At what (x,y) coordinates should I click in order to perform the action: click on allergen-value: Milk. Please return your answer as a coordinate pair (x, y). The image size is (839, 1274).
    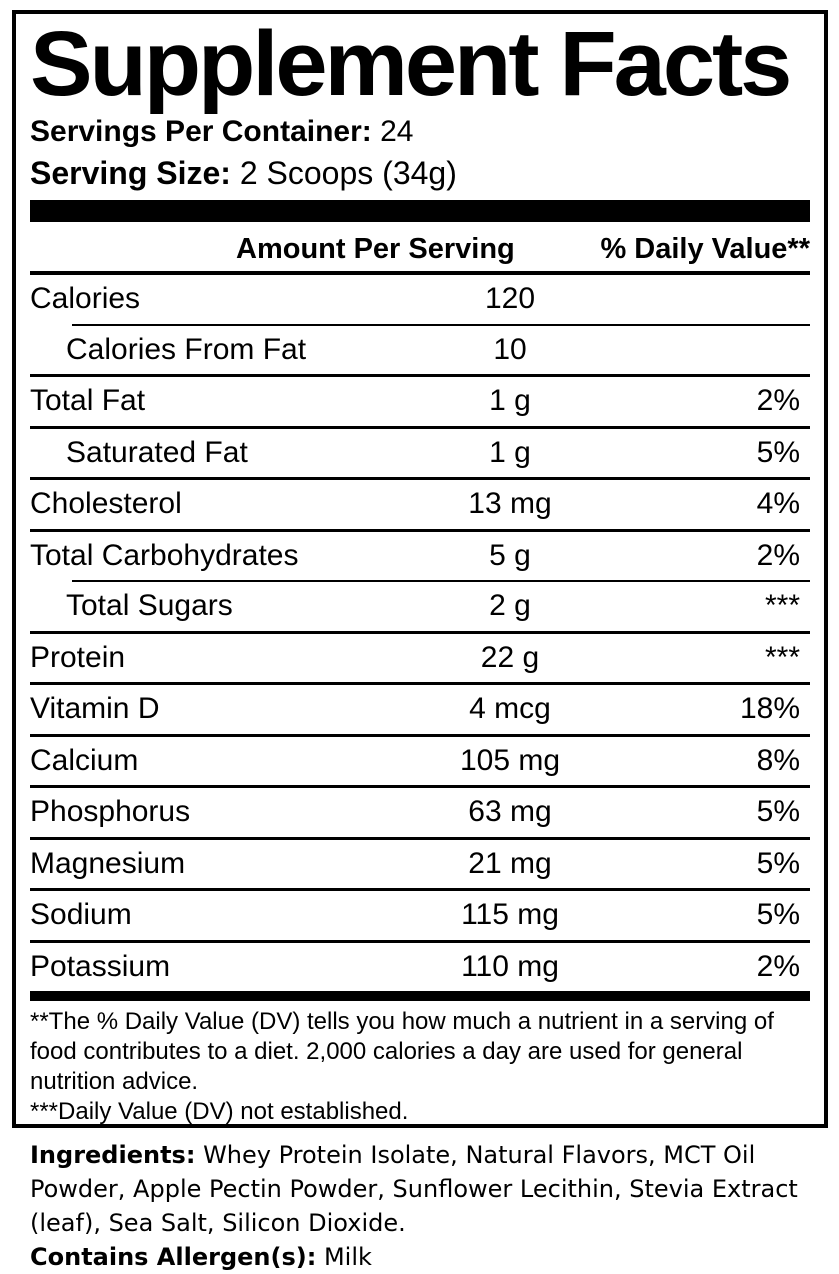
    Looking at the image, I should click on (344, 1257).